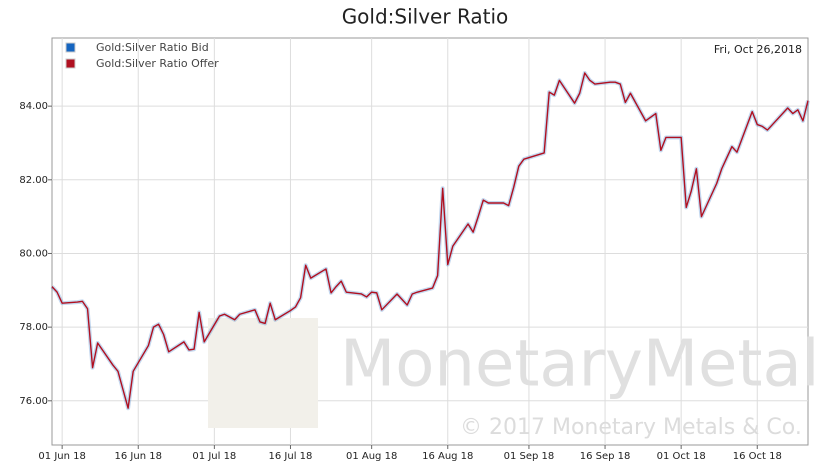 The height and width of the screenshot is (464, 819). What do you see at coordinates (291, 456) in the screenshot?
I see `x-tick-label: 16 Jul 18` at bounding box center [291, 456].